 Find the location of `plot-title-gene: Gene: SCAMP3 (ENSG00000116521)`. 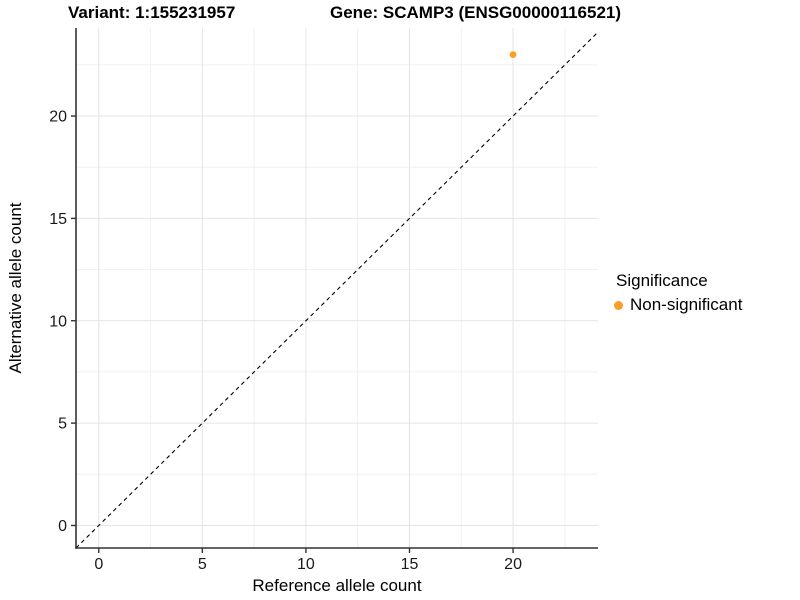

plot-title-gene: Gene: SCAMP3 (ENSG00000116521) is located at coordinates (476, 12).